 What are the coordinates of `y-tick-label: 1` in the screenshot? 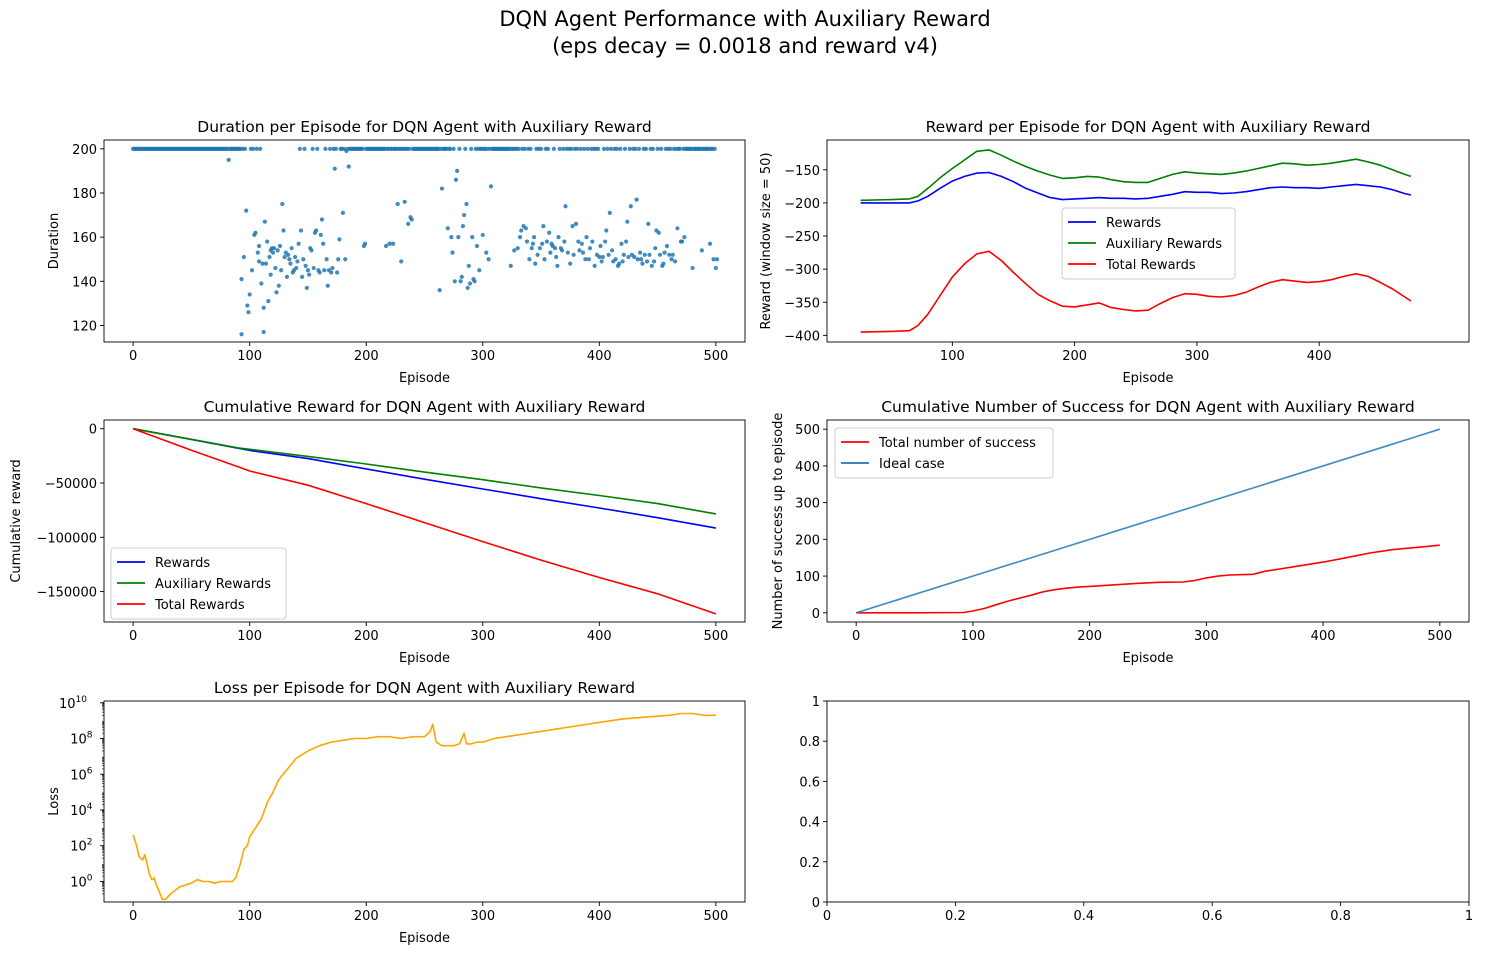 It's located at (816, 702).